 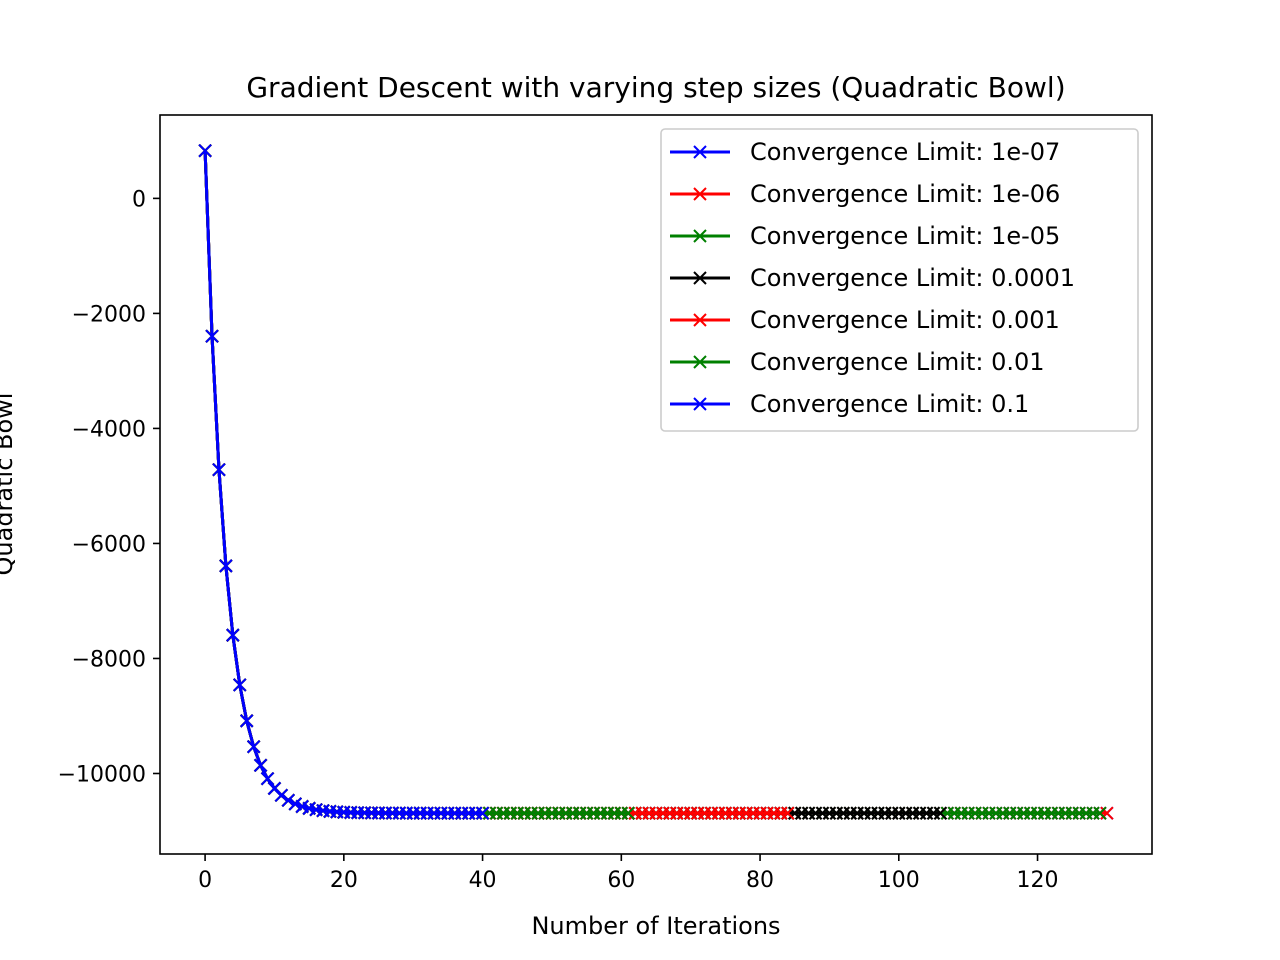 What do you see at coordinates (912, 278) in the screenshot?
I see `legend-label: Convergence Limit: 0.0001` at bounding box center [912, 278].